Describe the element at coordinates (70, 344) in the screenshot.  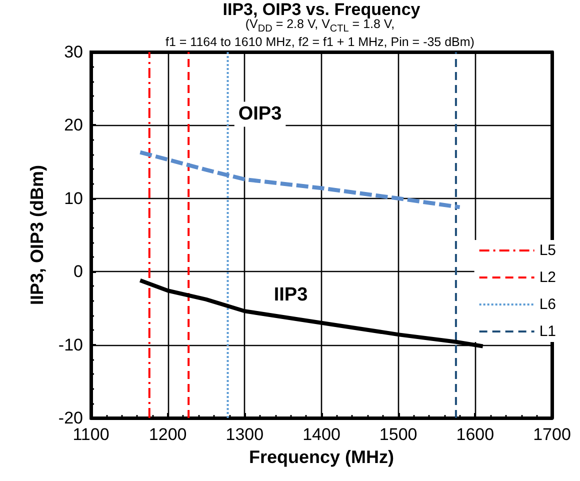
I see `y-tick-label: -10` at that location.